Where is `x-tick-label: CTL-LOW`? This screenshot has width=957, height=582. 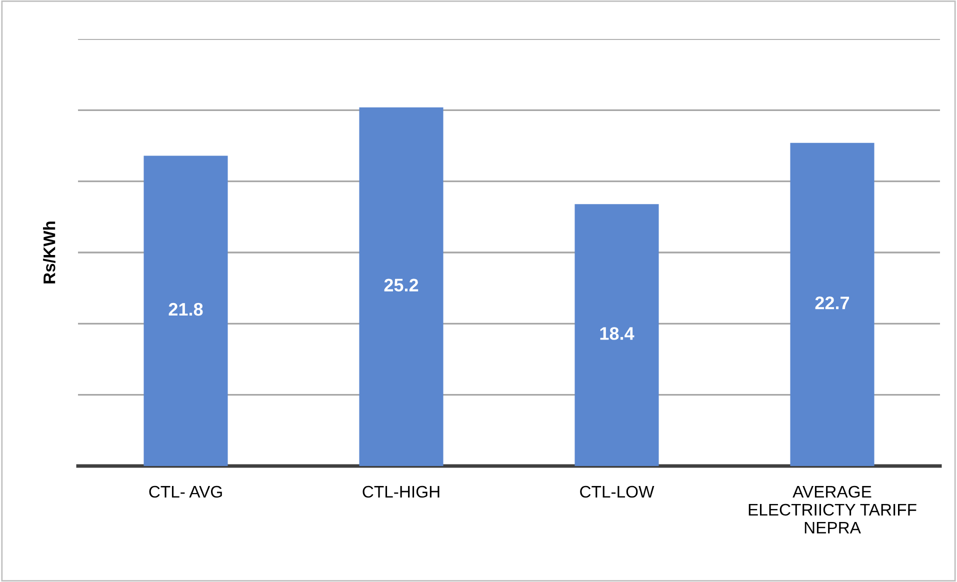 x-tick-label: CTL-LOW is located at coordinates (617, 492).